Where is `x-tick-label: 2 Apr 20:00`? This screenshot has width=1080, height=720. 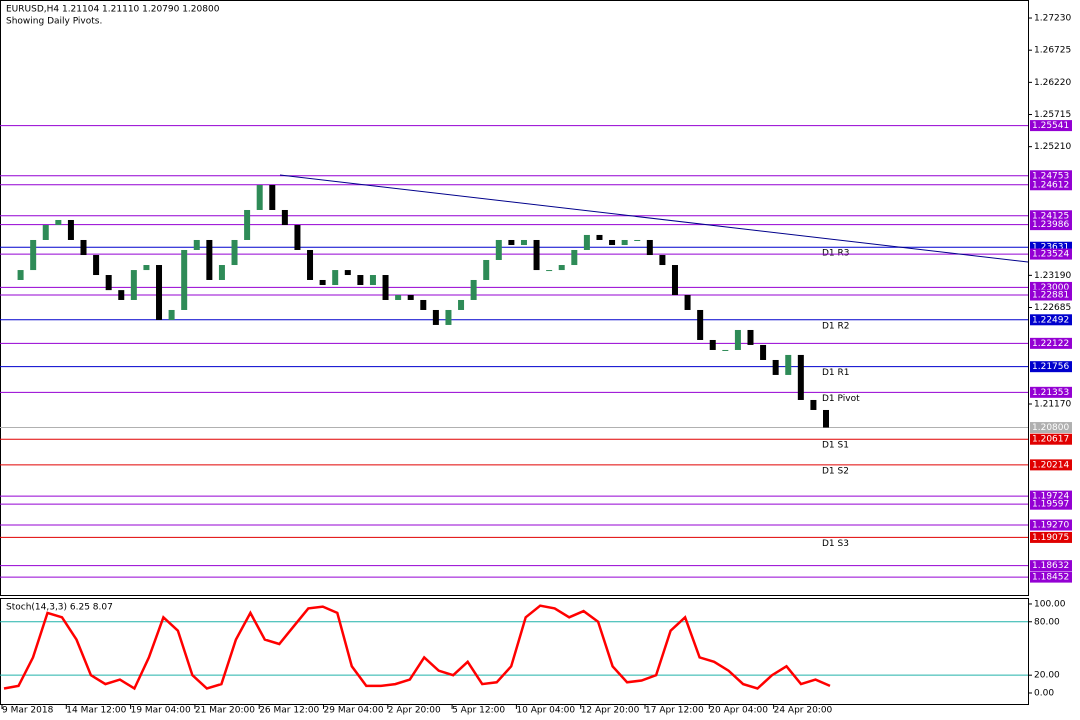 x-tick-label: 2 Apr 20:00 is located at coordinates (414, 711).